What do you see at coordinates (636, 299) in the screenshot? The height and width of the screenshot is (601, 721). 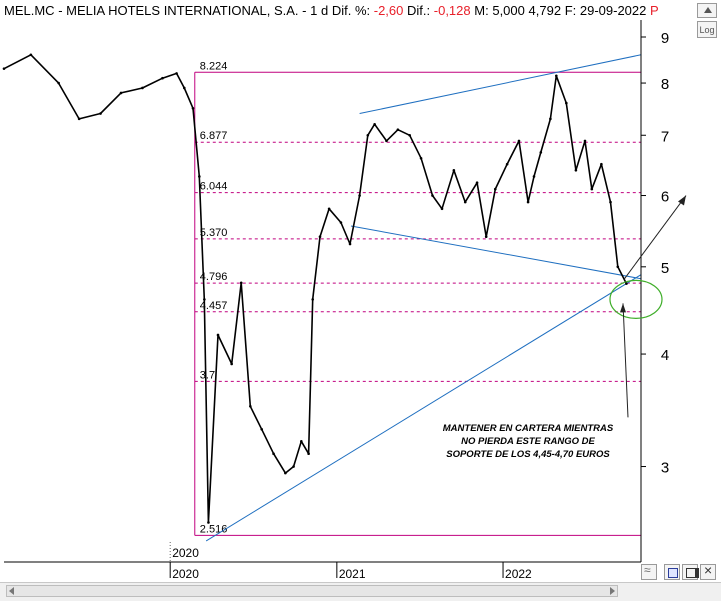 I see `support-circle` at bounding box center [636, 299].